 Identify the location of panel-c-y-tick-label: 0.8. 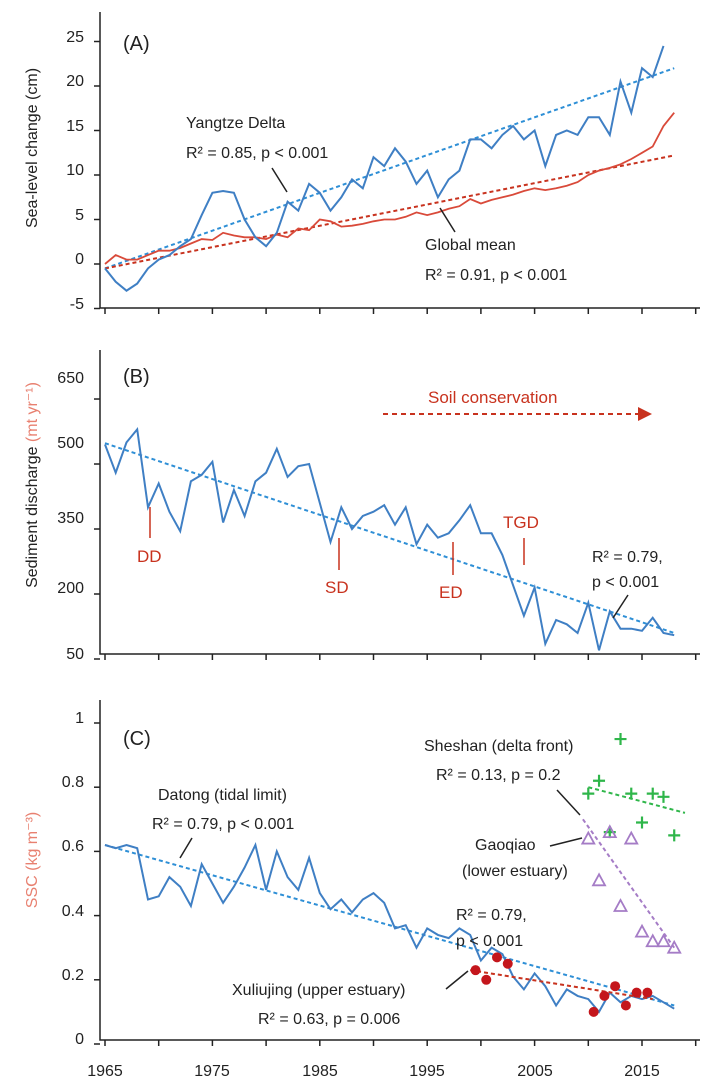
(73, 782).